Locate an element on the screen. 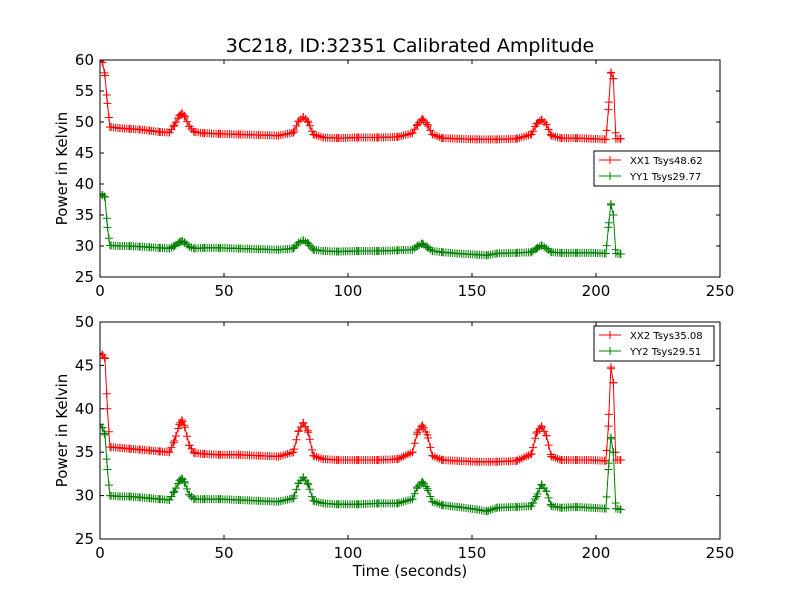  legend-box is located at coordinates (654, 343).